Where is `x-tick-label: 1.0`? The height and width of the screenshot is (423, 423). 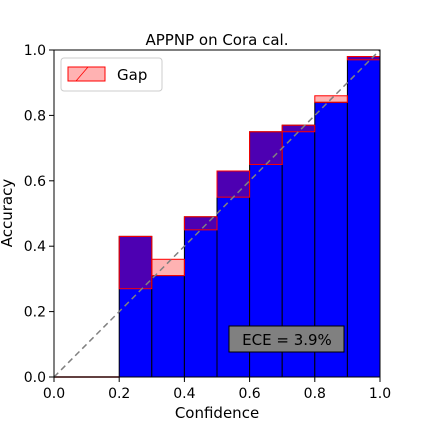
x-tick-label: 1.0 is located at coordinates (380, 394).